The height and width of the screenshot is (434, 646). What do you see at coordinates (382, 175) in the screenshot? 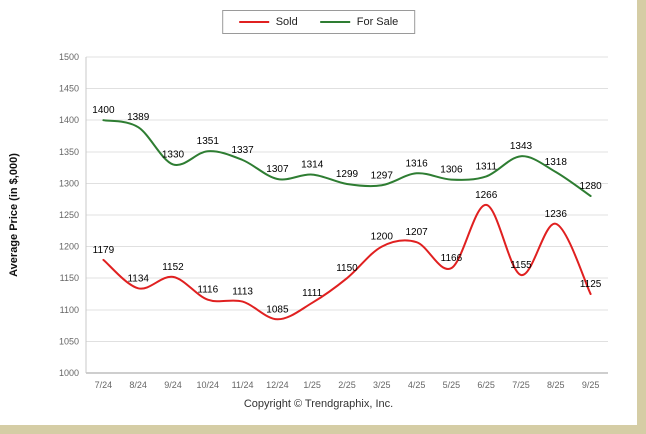
I see `for-sale-point-label: 1297` at bounding box center [382, 175].